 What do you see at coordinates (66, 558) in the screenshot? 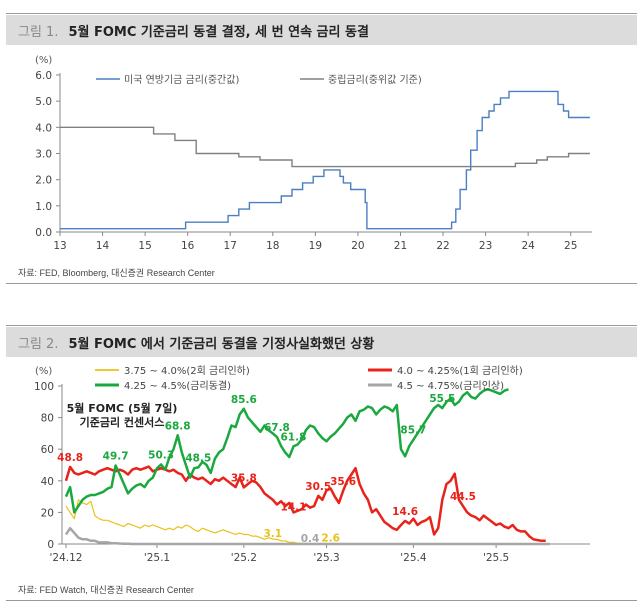
I see `x-tick-label: '24.12` at bounding box center [66, 558].